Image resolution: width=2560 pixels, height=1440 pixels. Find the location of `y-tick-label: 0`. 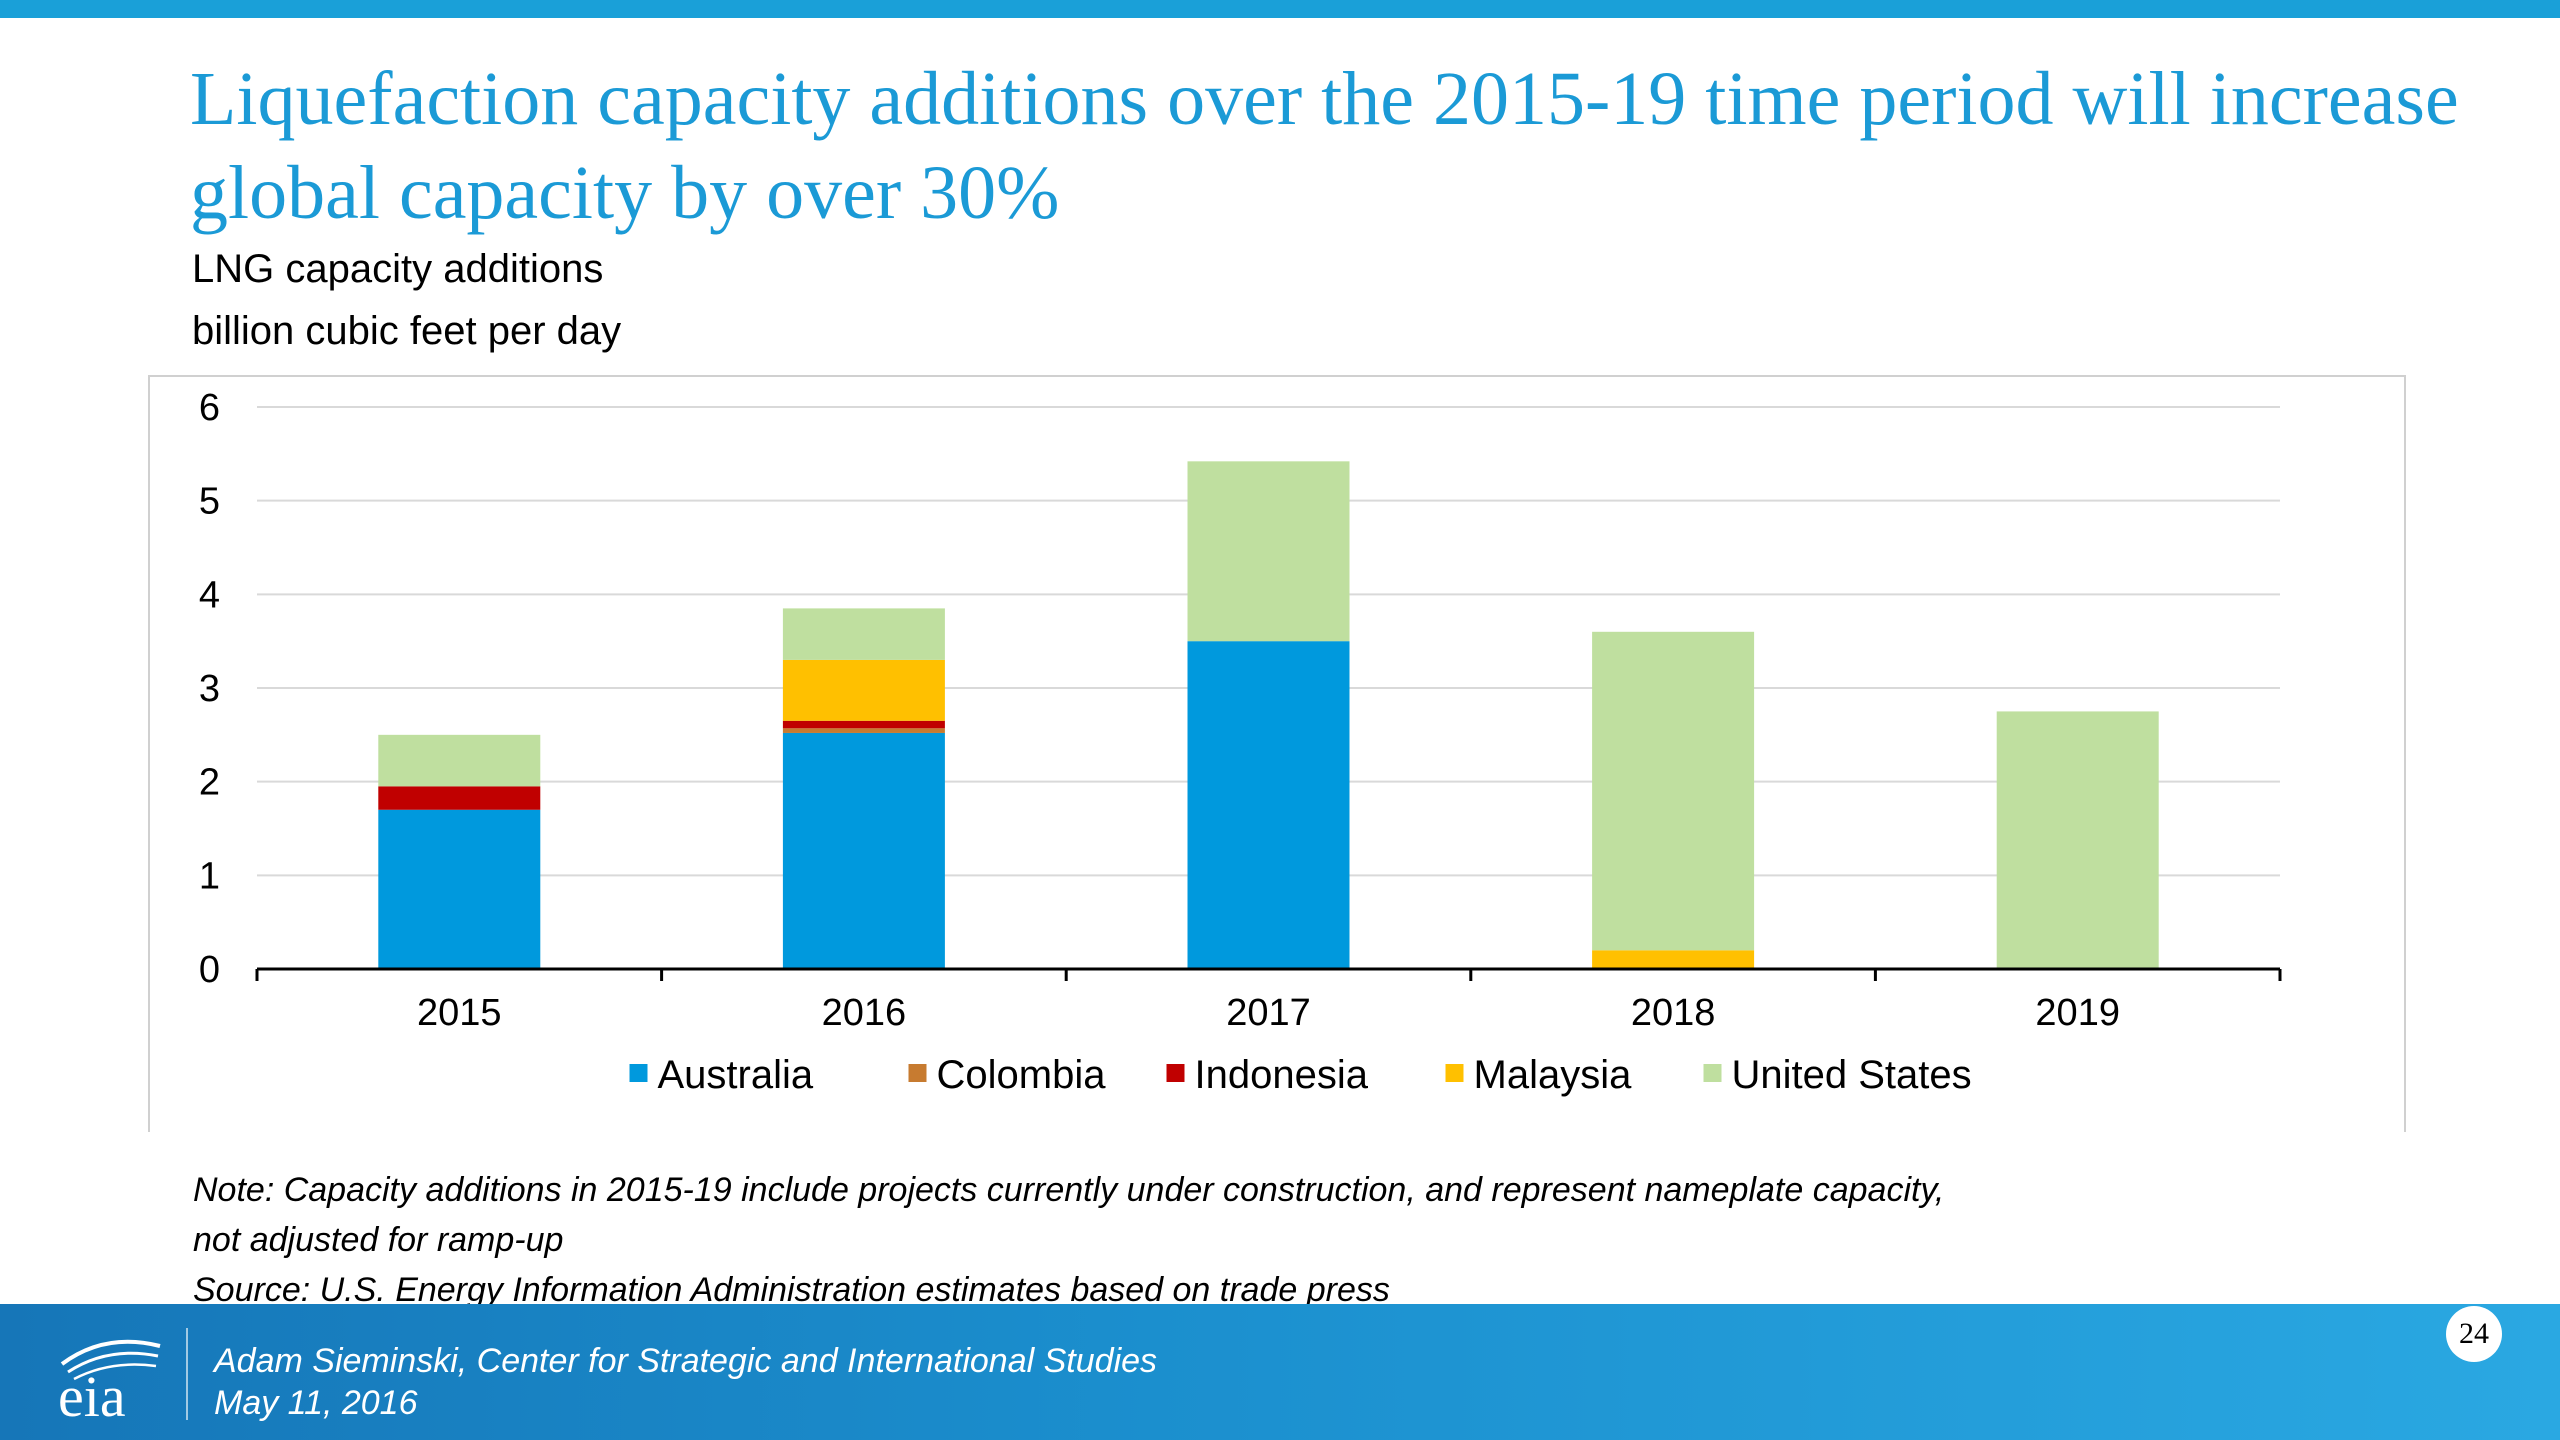

y-tick-label: 0 is located at coordinates (209, 970).